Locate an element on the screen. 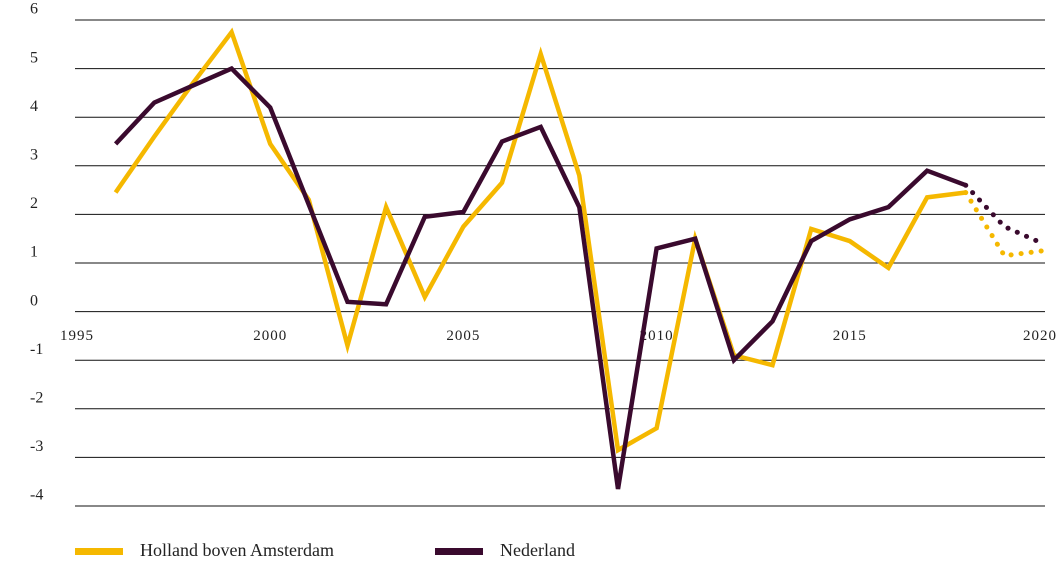  x-tick-label: 1995 is located at coordinates (77, 336).